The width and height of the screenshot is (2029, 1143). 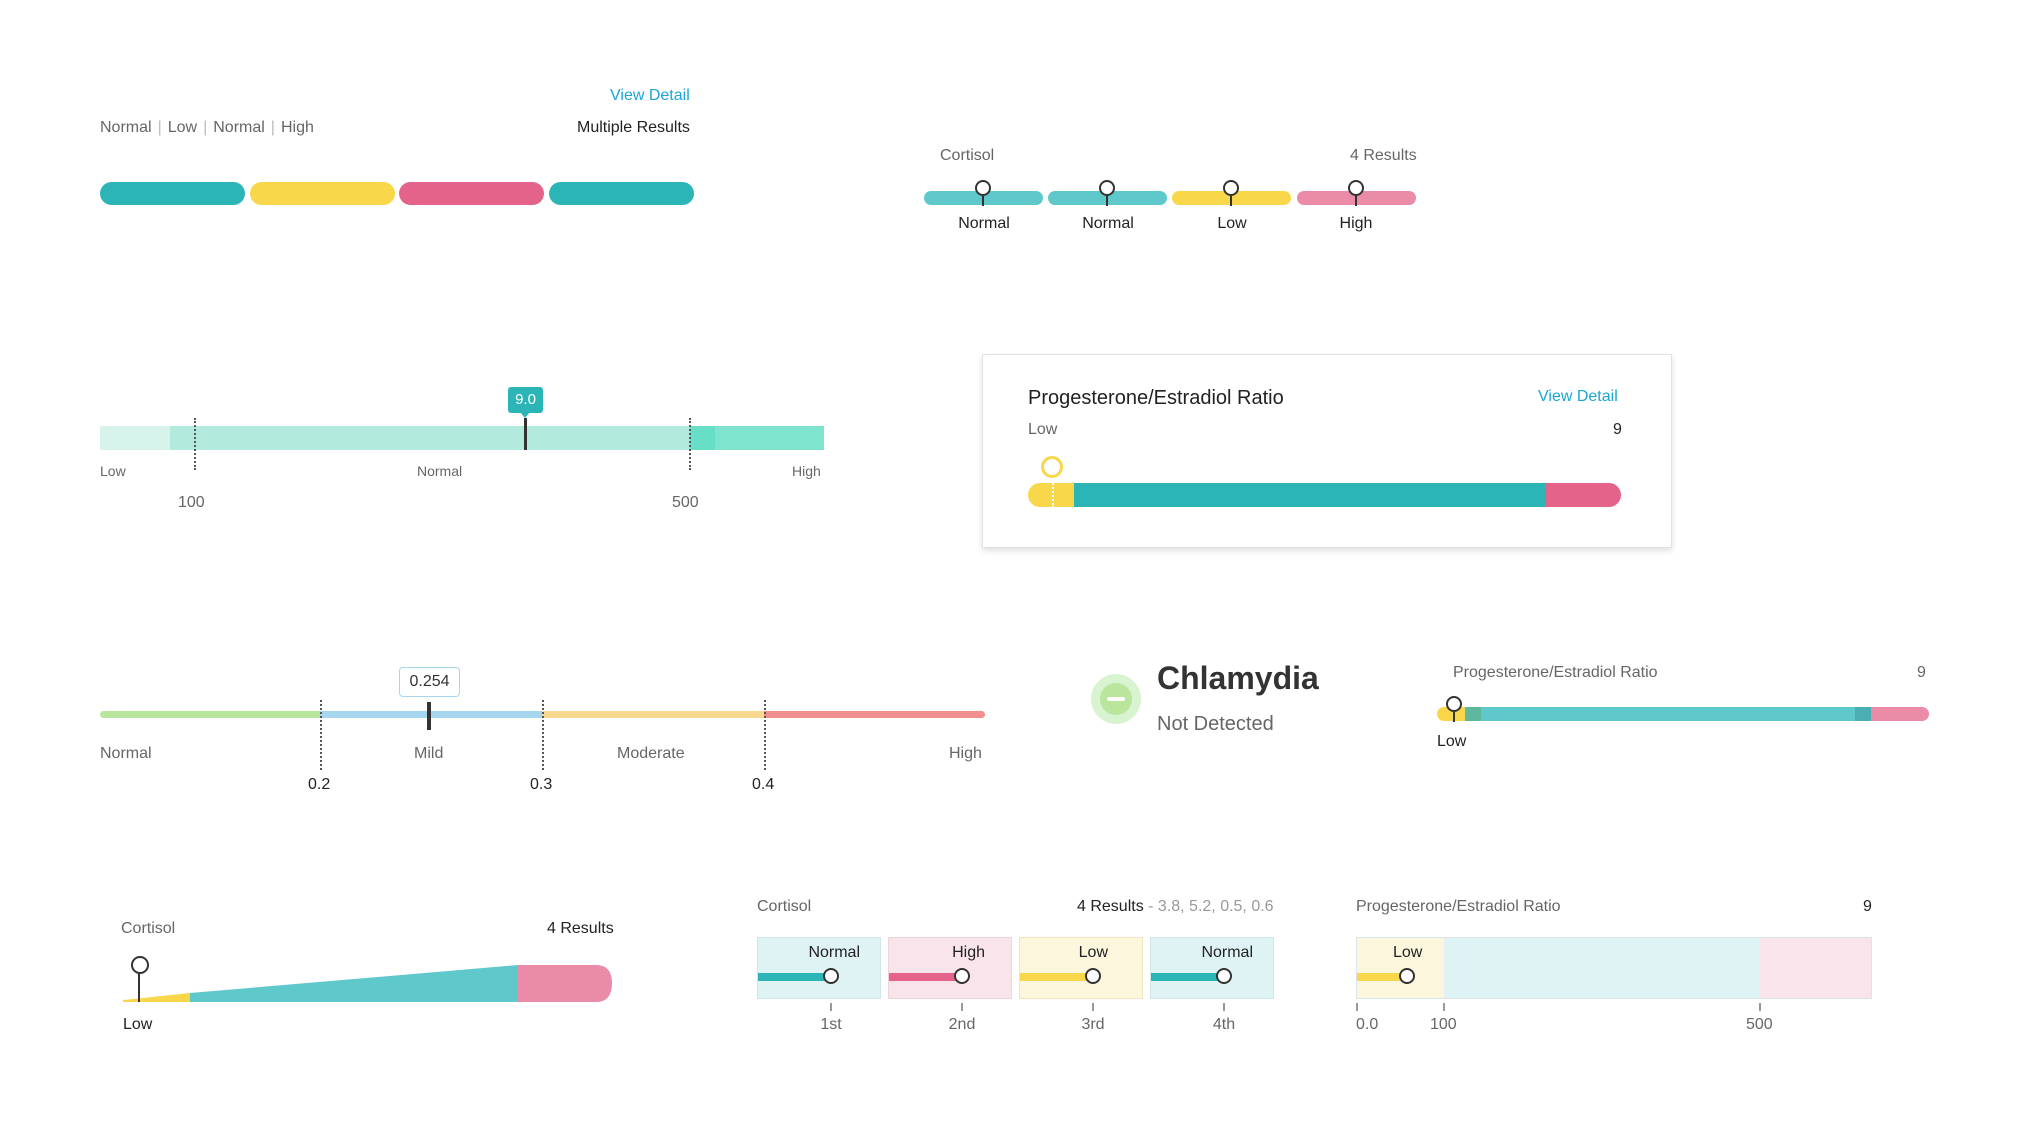 I want to click on range-tick-label: 100, so click(x=191, y=502).